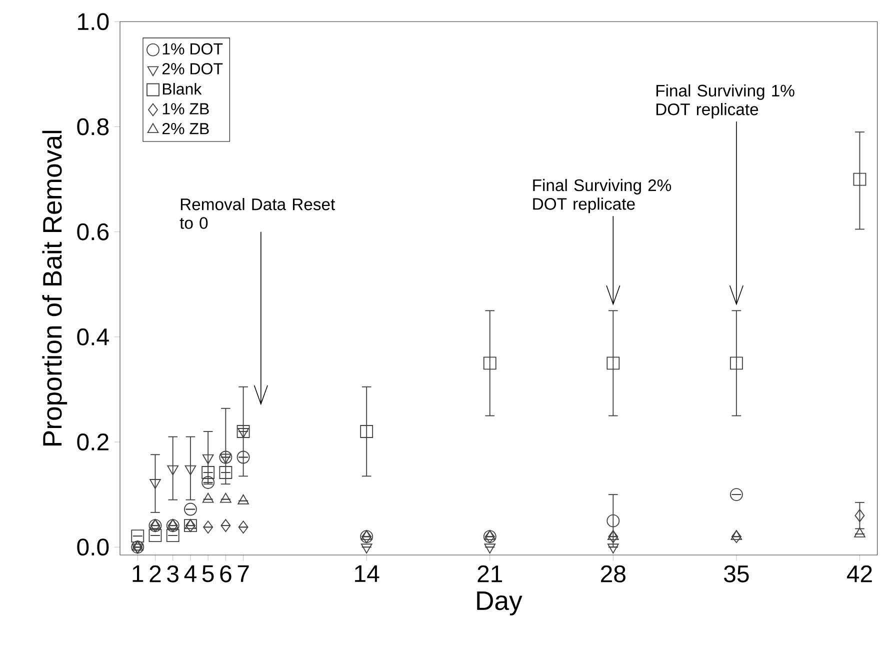  What do you see at coordinates (192, 49) in the screenshot?
I see `legend-label: 1% DOT` at bounding box center [192, 49].